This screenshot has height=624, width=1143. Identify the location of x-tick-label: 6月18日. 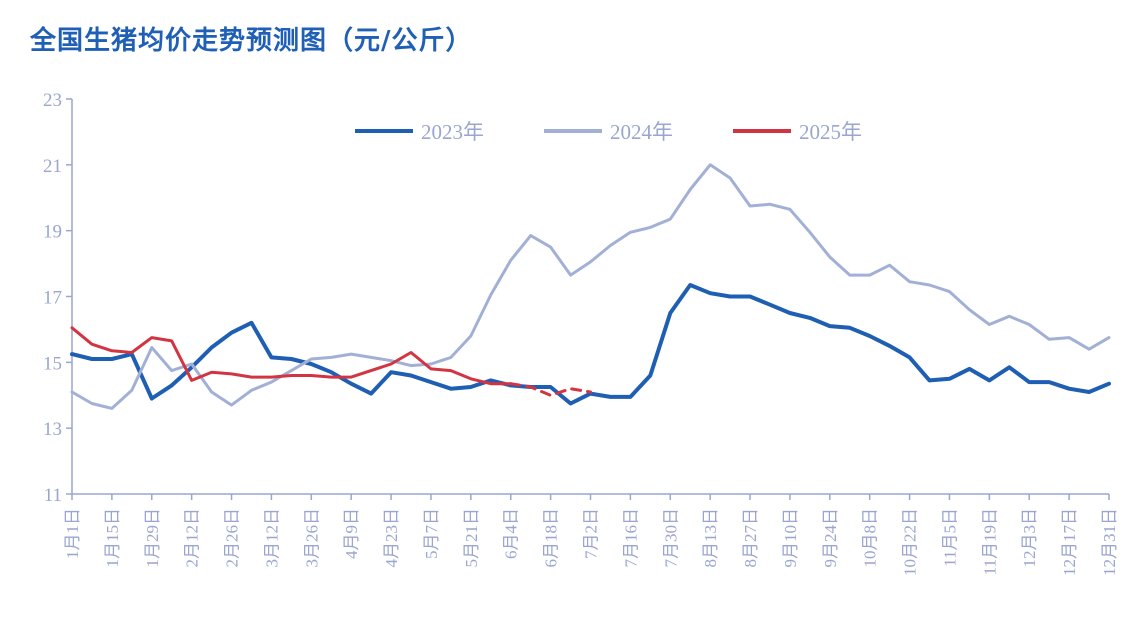
(551, 538).